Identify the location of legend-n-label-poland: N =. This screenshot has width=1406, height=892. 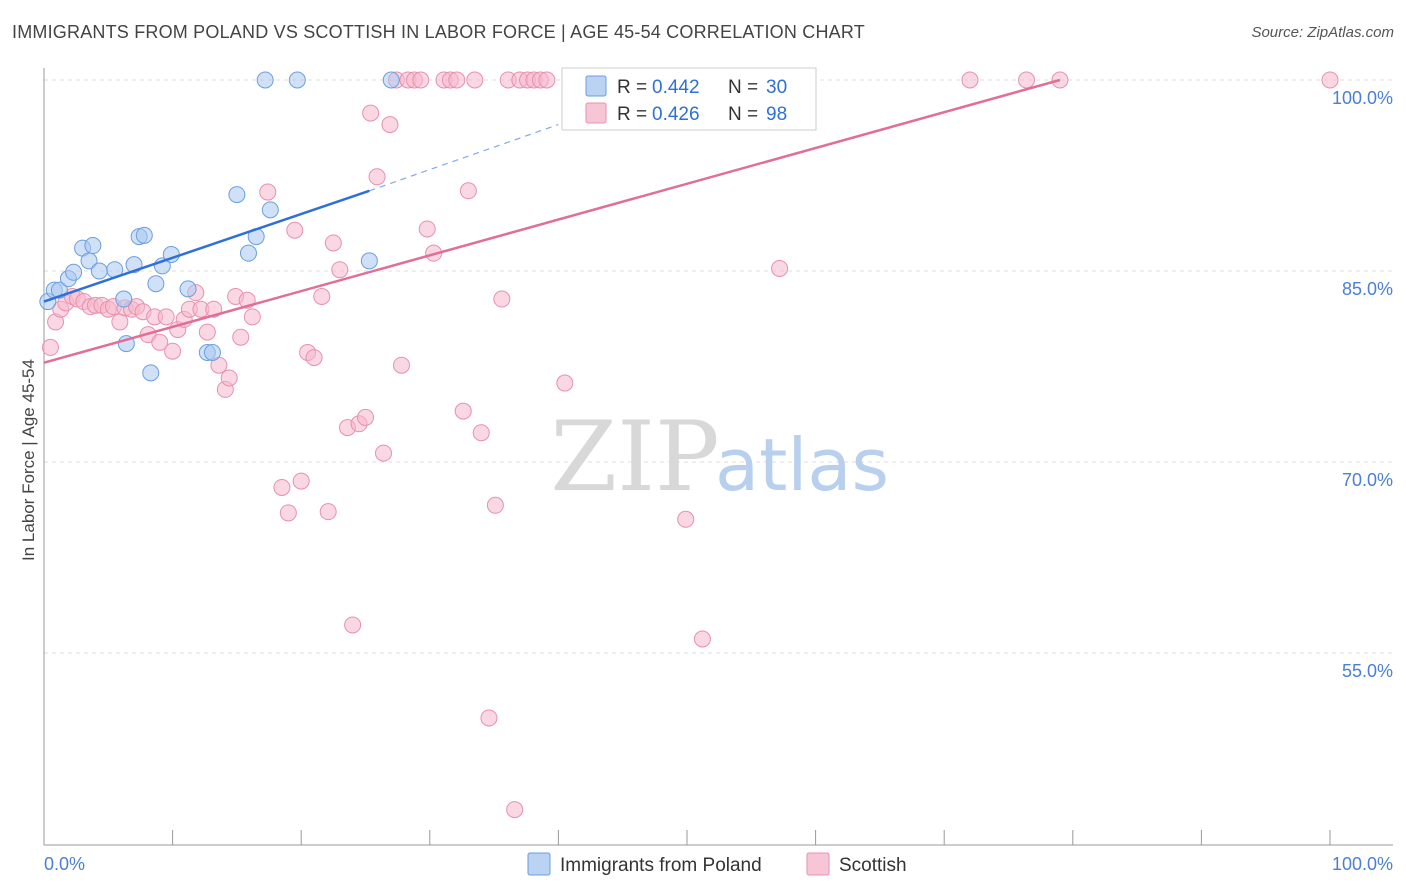
(743, 87).